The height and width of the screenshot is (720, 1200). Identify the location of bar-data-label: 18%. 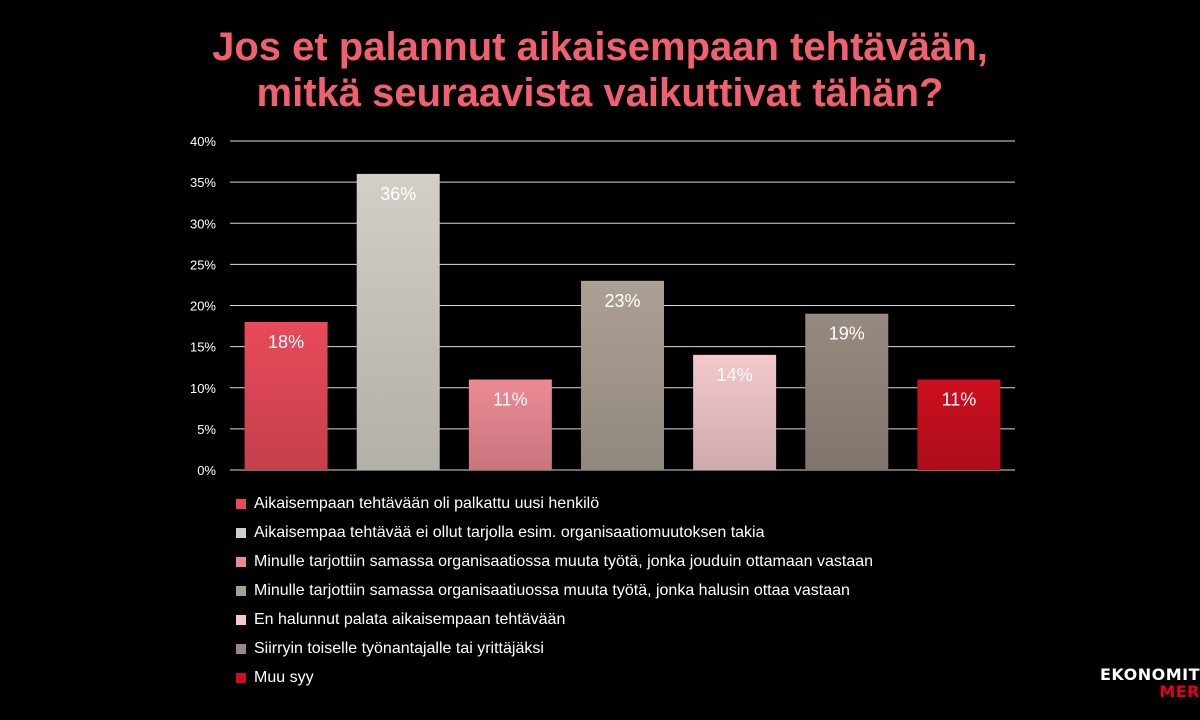
(286, 342).